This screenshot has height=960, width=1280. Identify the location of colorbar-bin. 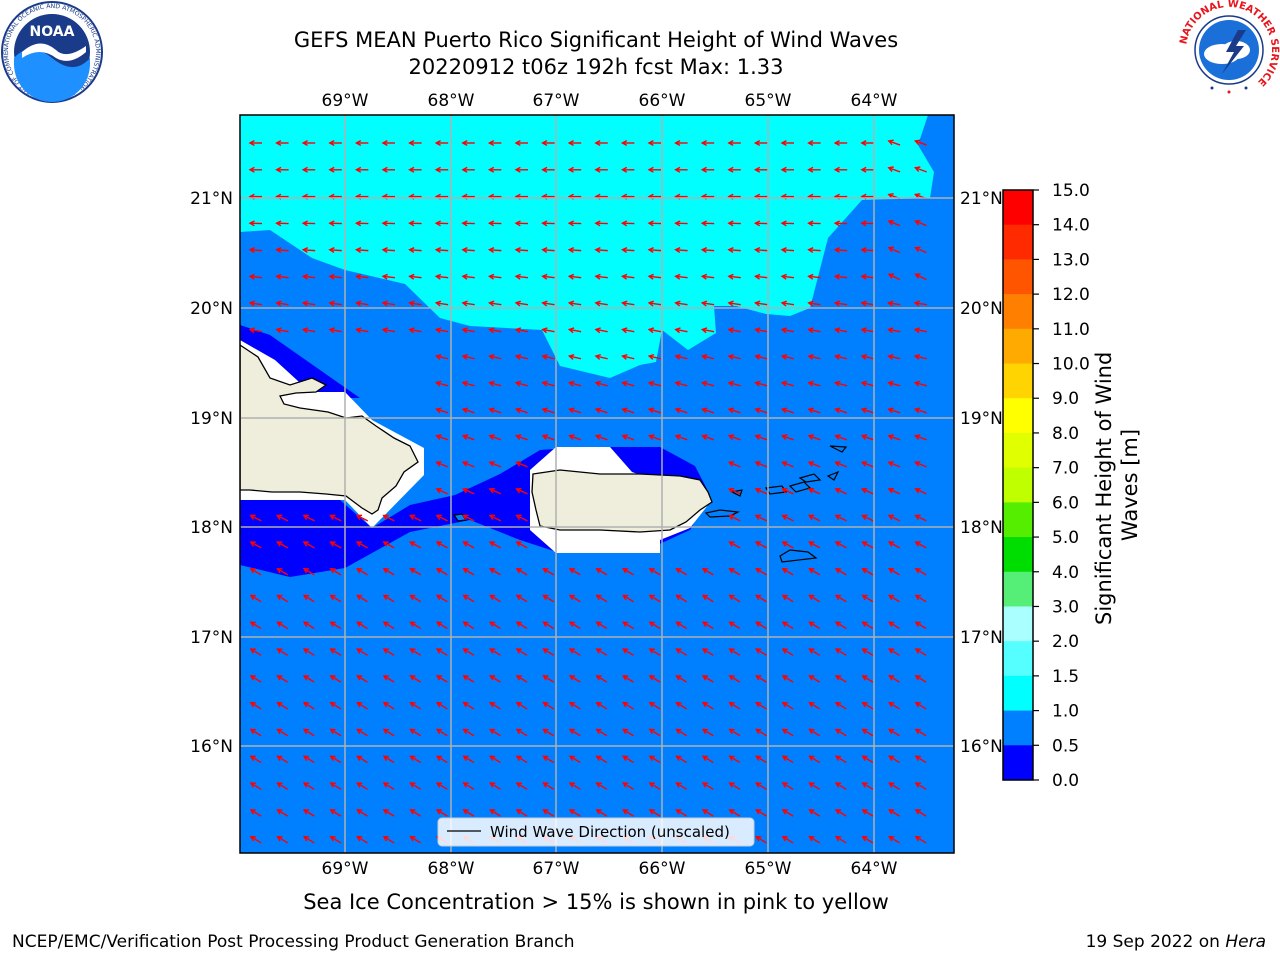
(1018, 346).